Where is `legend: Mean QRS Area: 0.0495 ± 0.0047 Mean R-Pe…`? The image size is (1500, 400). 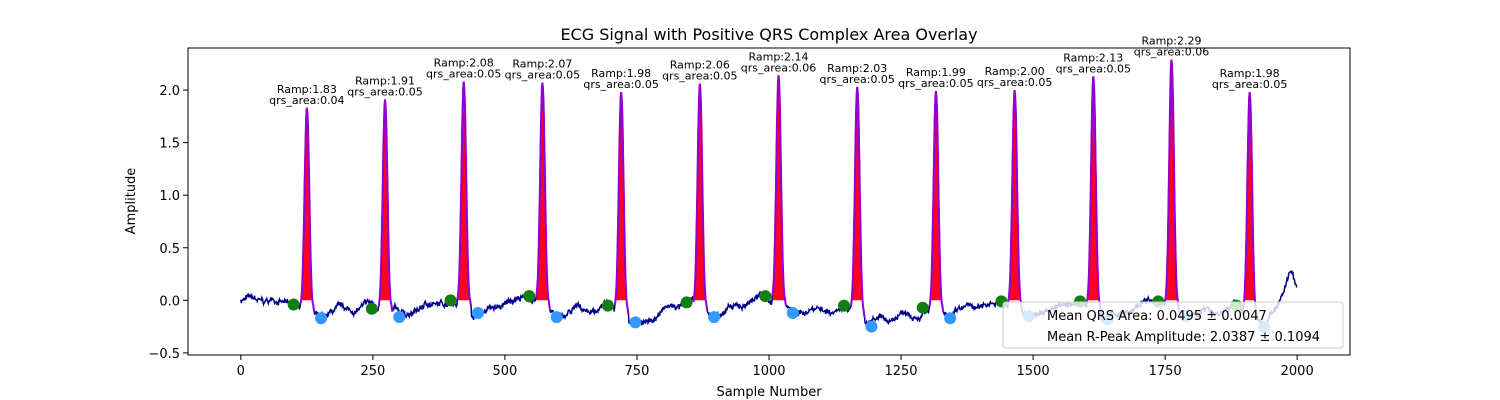 legend: Mean QRS Area: 0.0495 ± 0.0047 Mean R-Pe… is located at coordinates (1173, 325).